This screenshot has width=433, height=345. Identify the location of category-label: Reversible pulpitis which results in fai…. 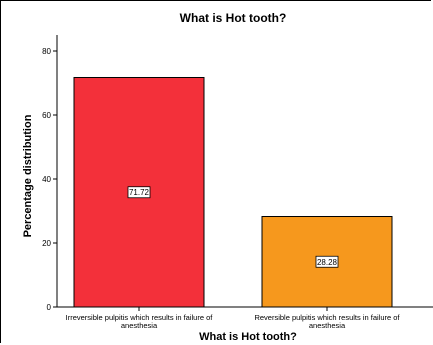
(327, 317).